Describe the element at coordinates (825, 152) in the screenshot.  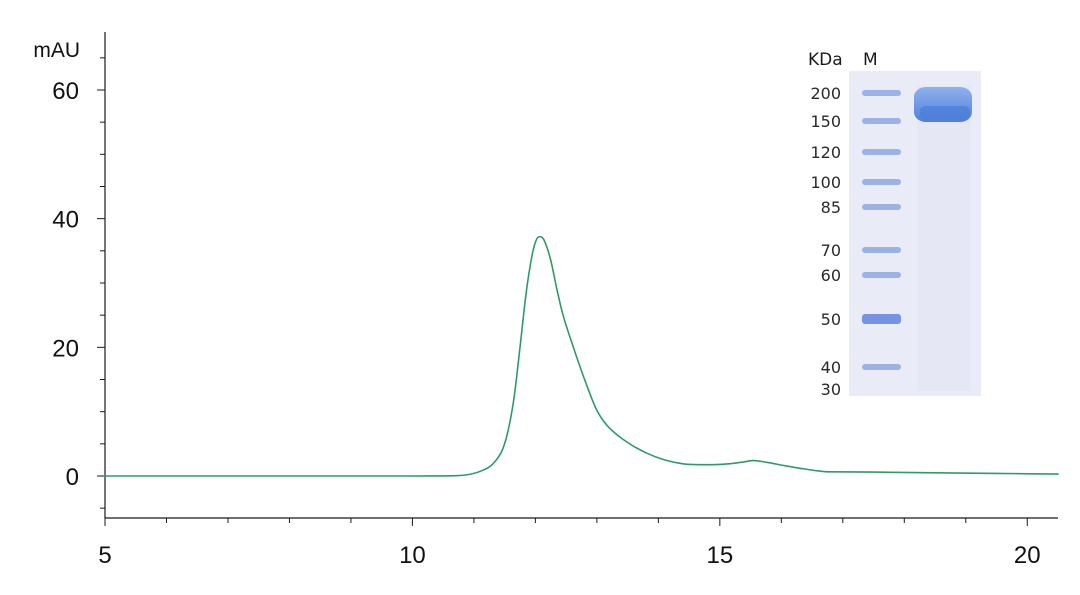
I see `gel-marker-label: 120` at that location.